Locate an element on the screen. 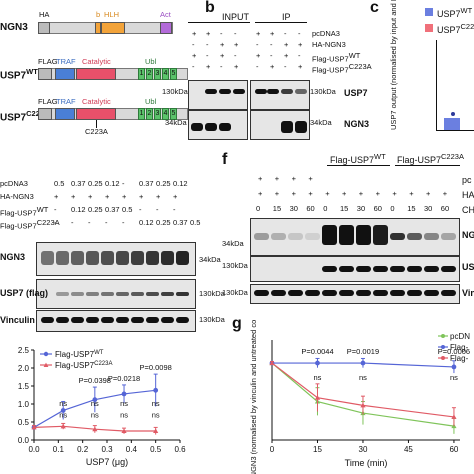  d-mark-1-6: + is located at coordinates (158, 196).